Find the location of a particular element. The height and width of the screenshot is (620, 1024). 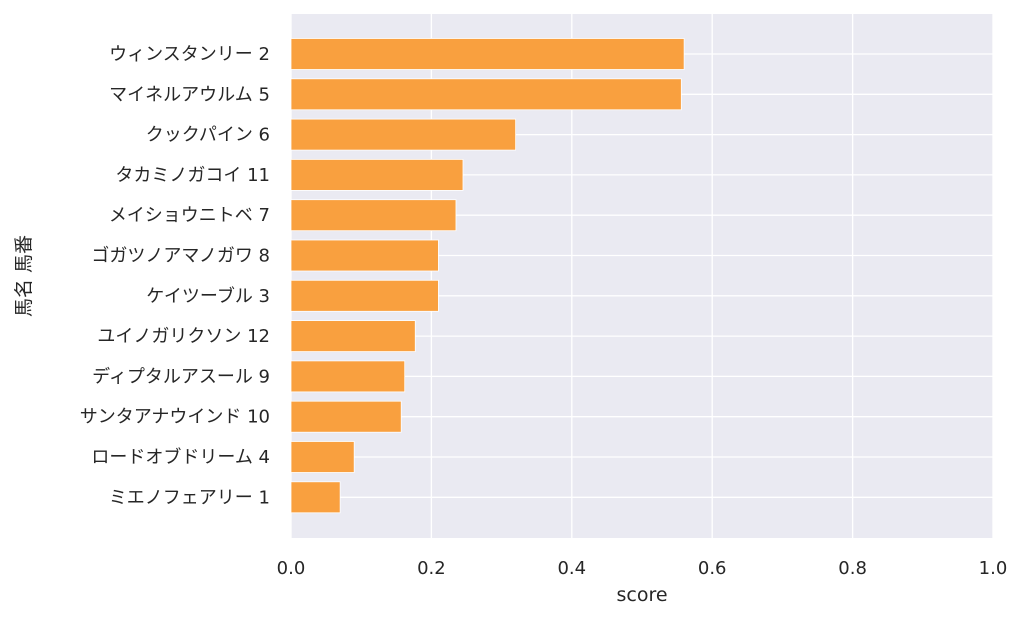

x-tick-label: 0.4 is located at coordinates (571, 568).